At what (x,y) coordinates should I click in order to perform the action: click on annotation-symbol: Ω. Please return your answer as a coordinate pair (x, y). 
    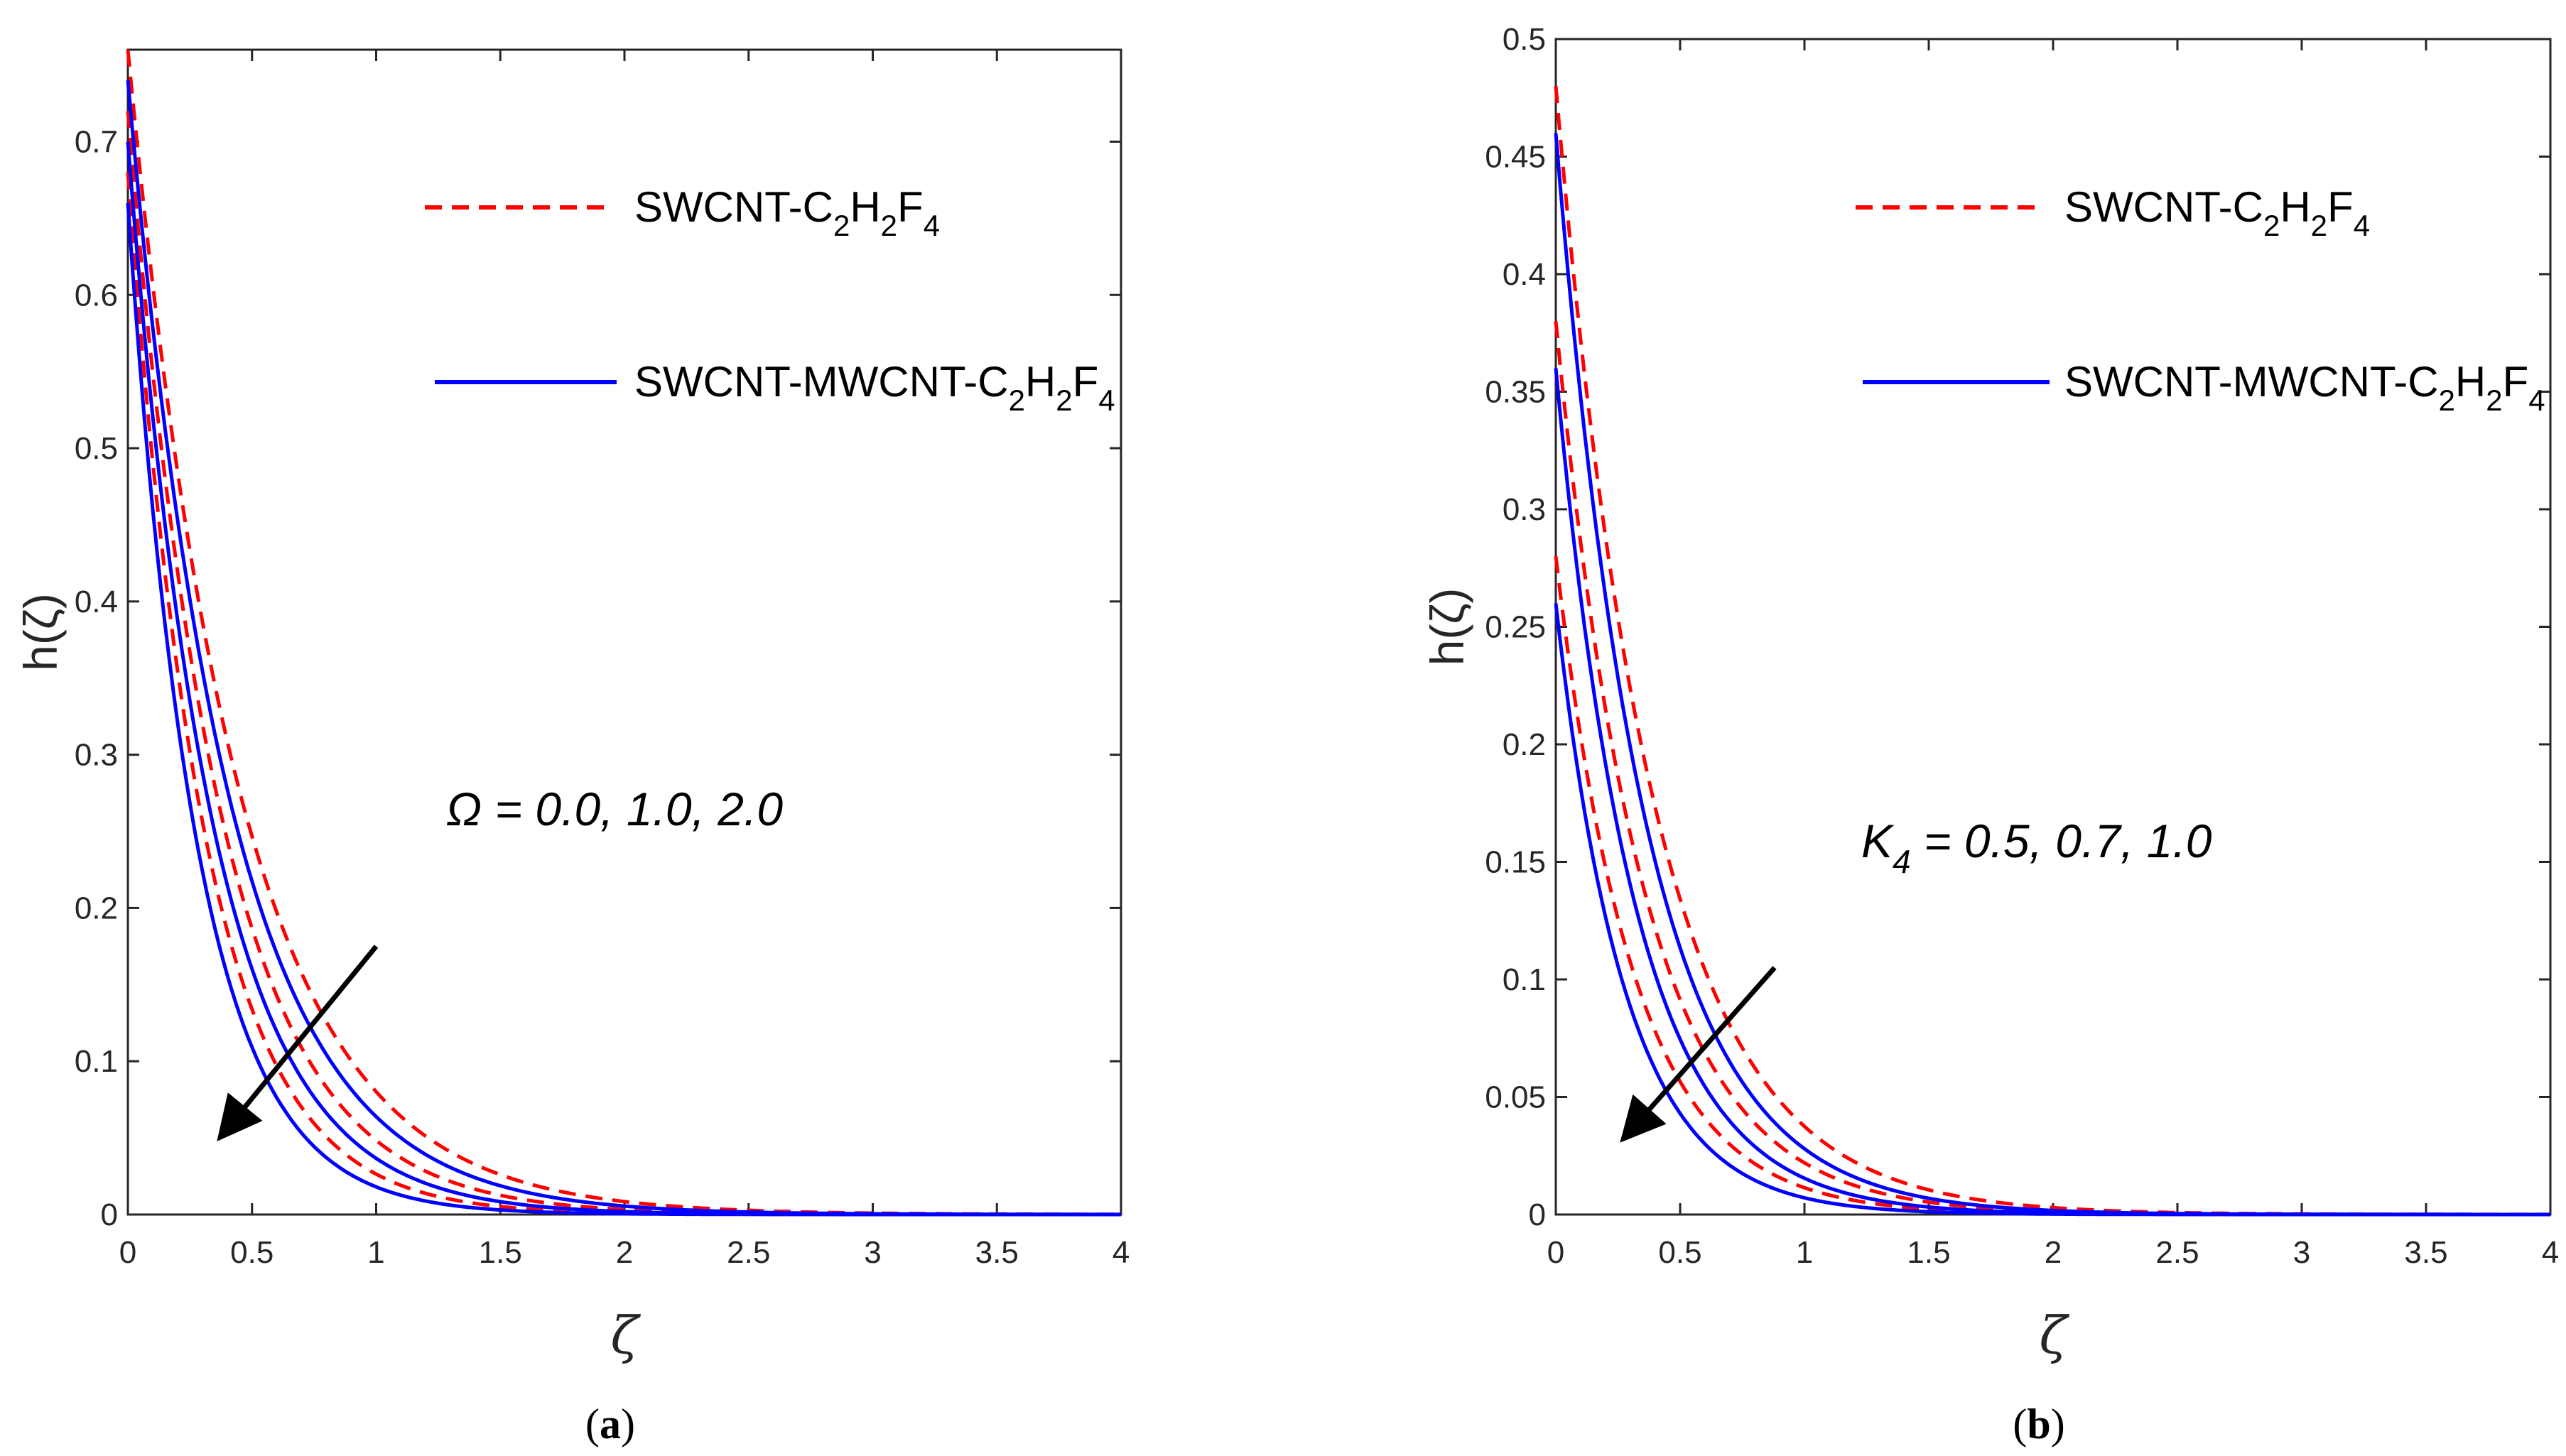
    Looking at the image, I should click on (464, 809).